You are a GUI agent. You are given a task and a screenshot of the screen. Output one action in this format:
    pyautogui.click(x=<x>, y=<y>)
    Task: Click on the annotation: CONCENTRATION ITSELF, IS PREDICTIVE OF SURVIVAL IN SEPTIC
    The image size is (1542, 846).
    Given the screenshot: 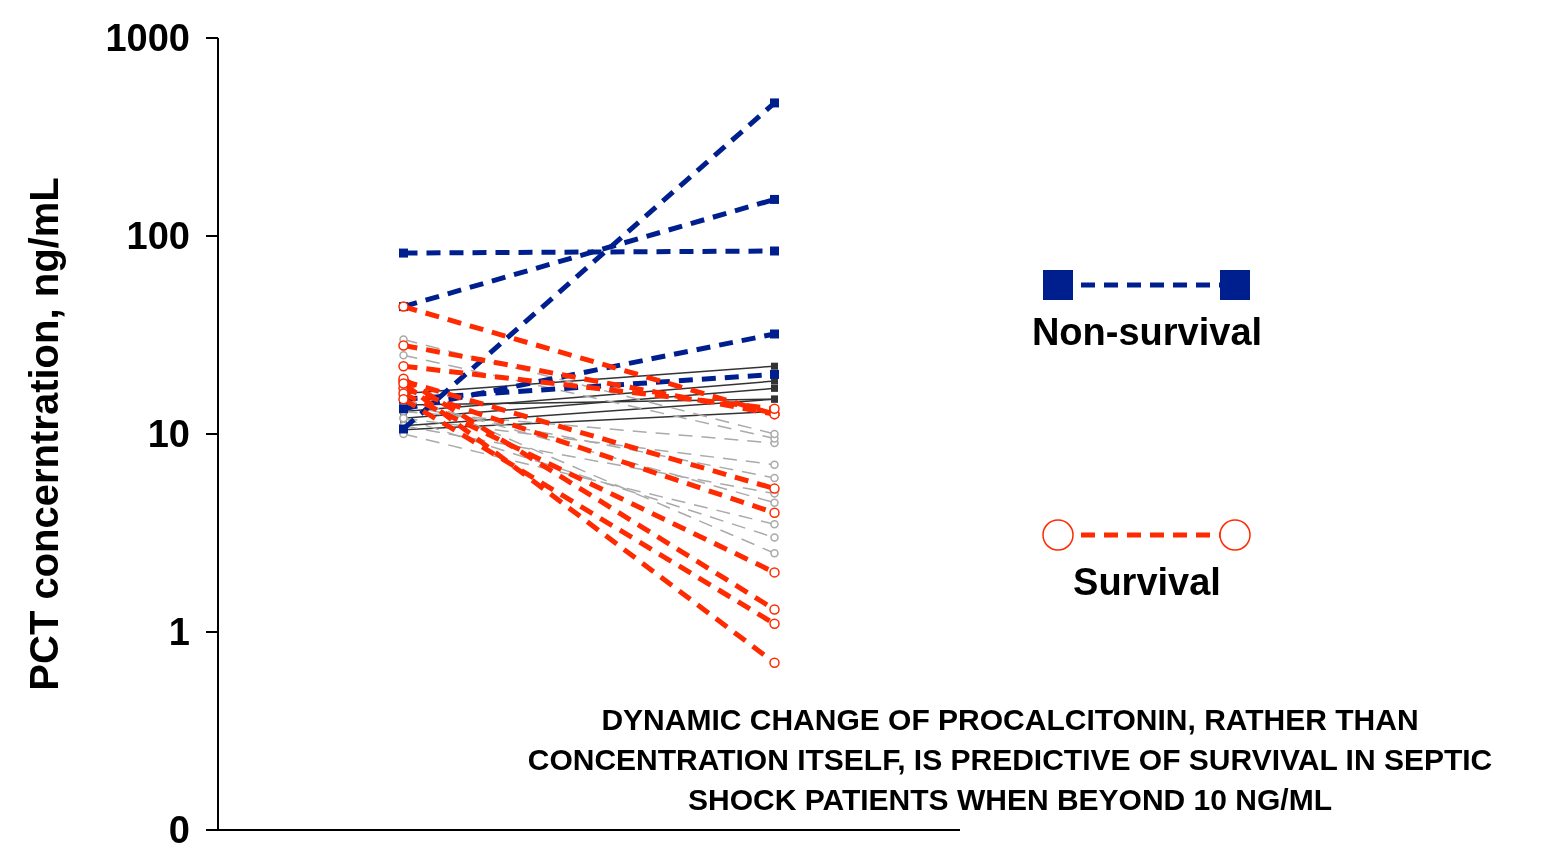 What is the action you would take?
    pyautogui.click(x=1010, y=759)
    